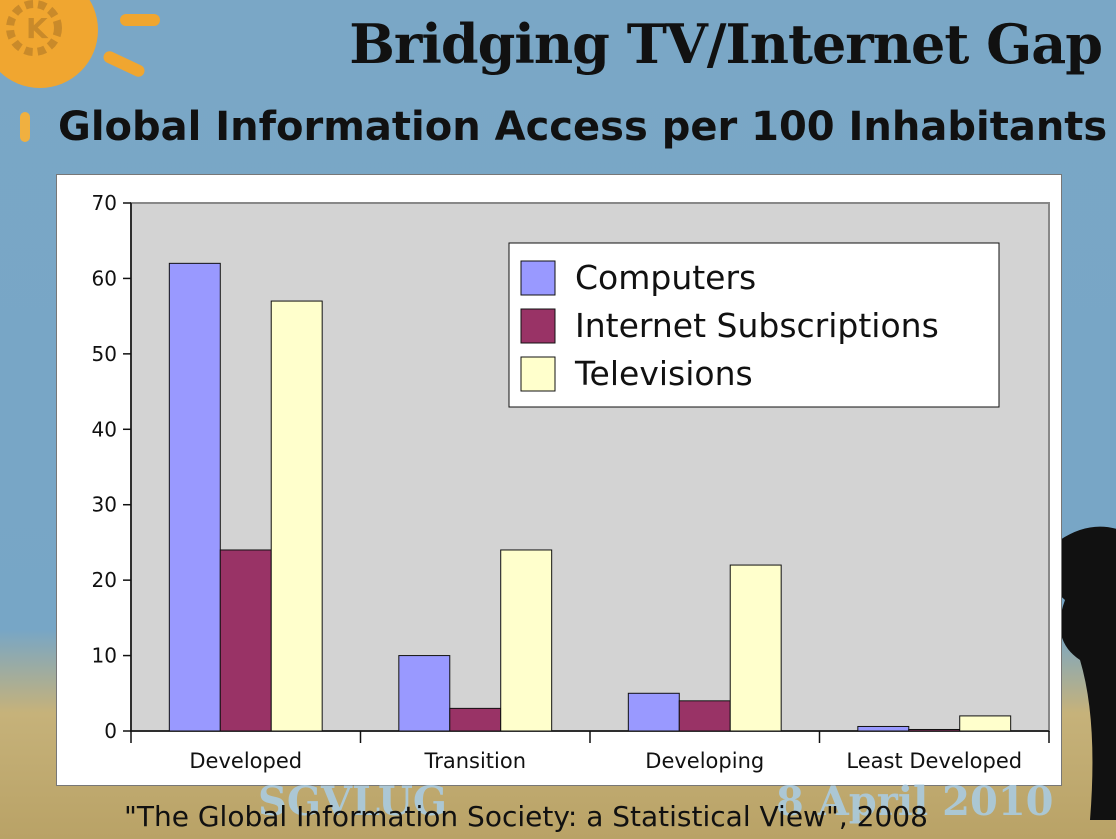 The image size is (1116, 839). I want to click on y-tick-label: 0, so click(110, 731).